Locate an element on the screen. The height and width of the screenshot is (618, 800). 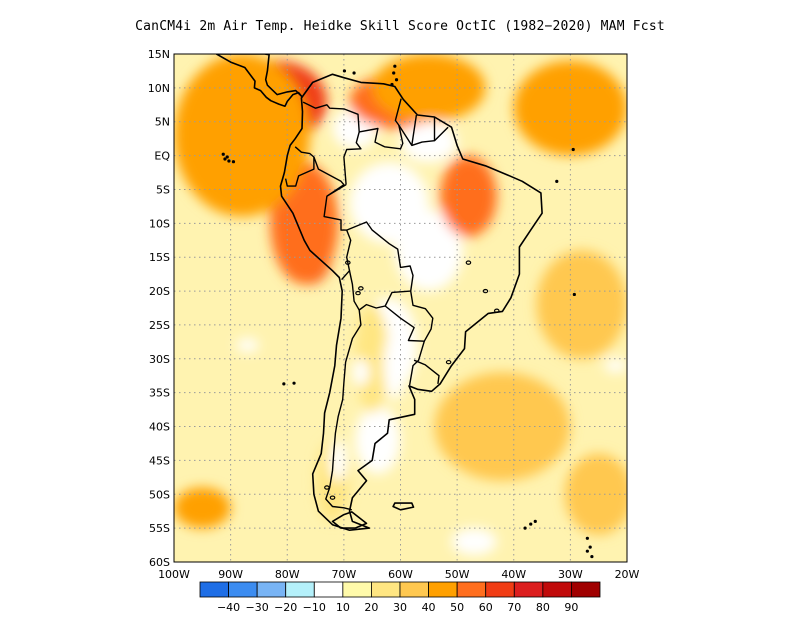
lat-label-1: 10N is located at coordinates (159, 88).